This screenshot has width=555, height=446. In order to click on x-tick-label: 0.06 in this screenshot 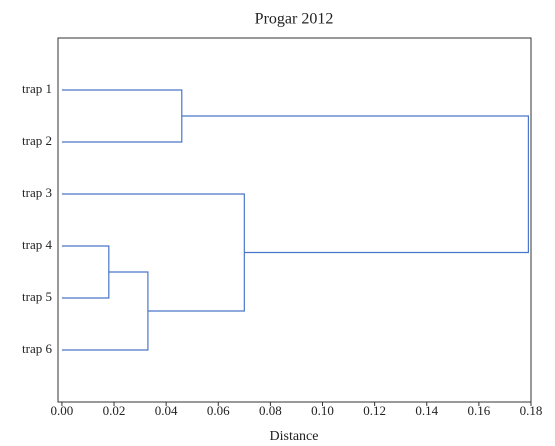, I will do `click(218, 410)`.